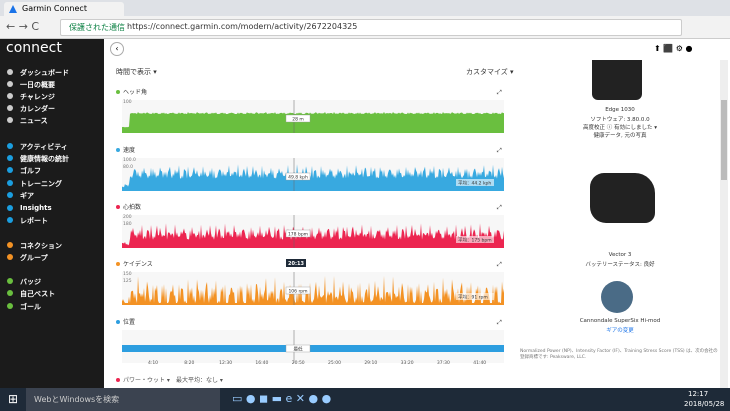 The height and width of the screenshot is (411, 730). Describe the element at coordinates (474, 183) in the screenshot. I see `average: 平均：44.2 kph` at that location.